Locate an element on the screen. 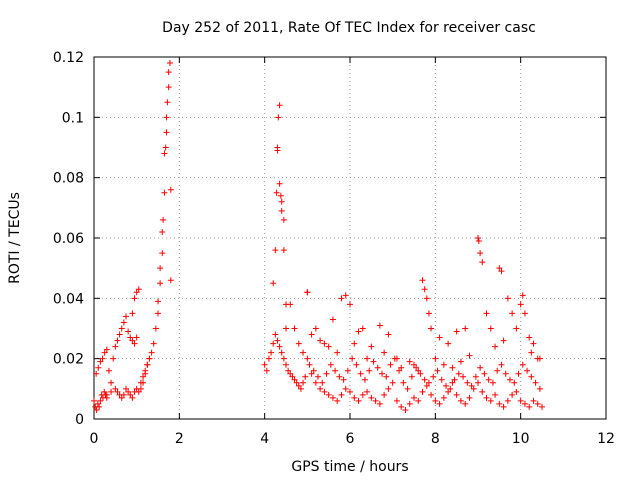  y-tick-label: 0.08 is located at coordinates (68, 179).